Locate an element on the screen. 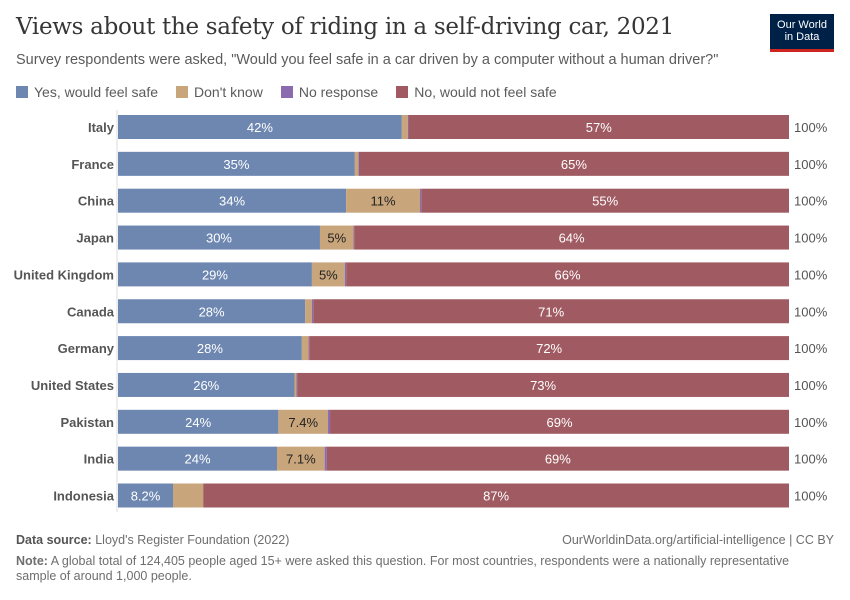 The height and width of the screenshot is (600, 850). data-label: 71% is located at coordinates (551, 311).